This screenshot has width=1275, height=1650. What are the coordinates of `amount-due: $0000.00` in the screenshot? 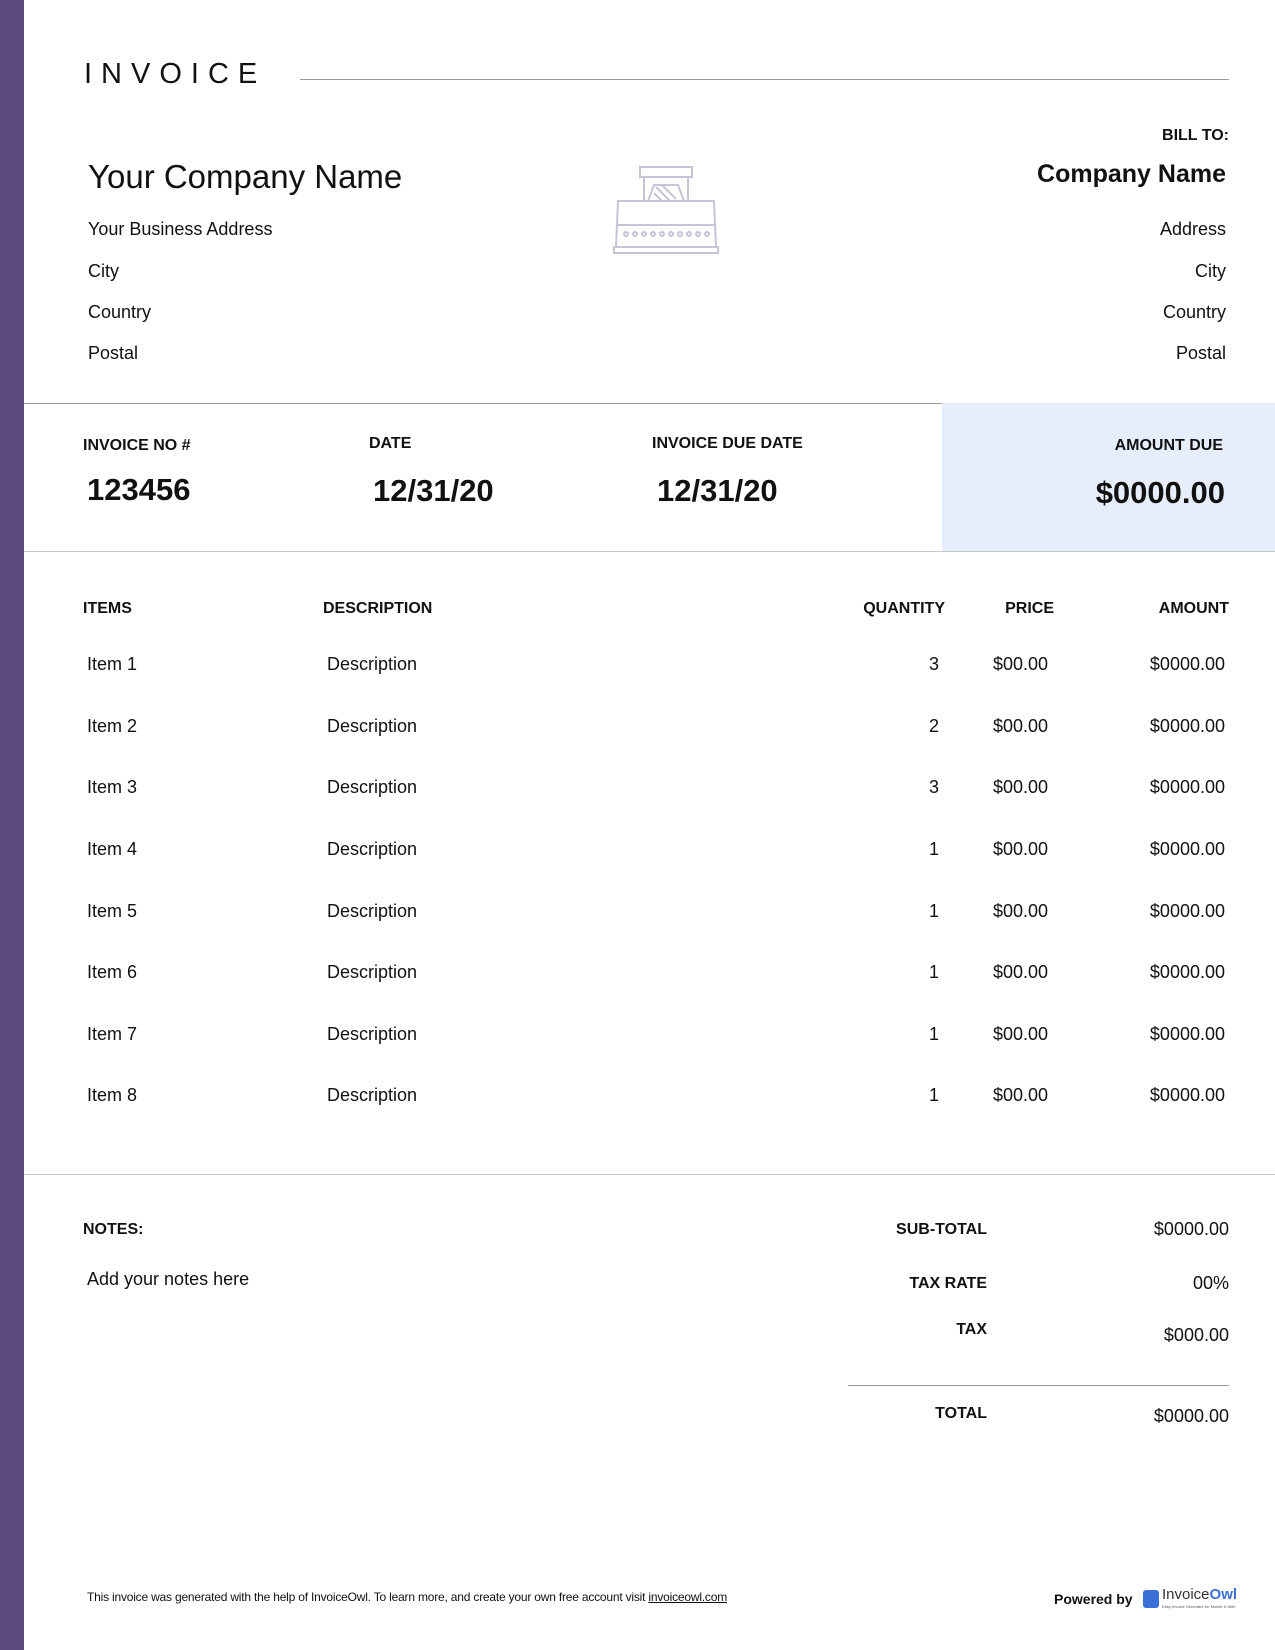 It's located at (1160, 492).